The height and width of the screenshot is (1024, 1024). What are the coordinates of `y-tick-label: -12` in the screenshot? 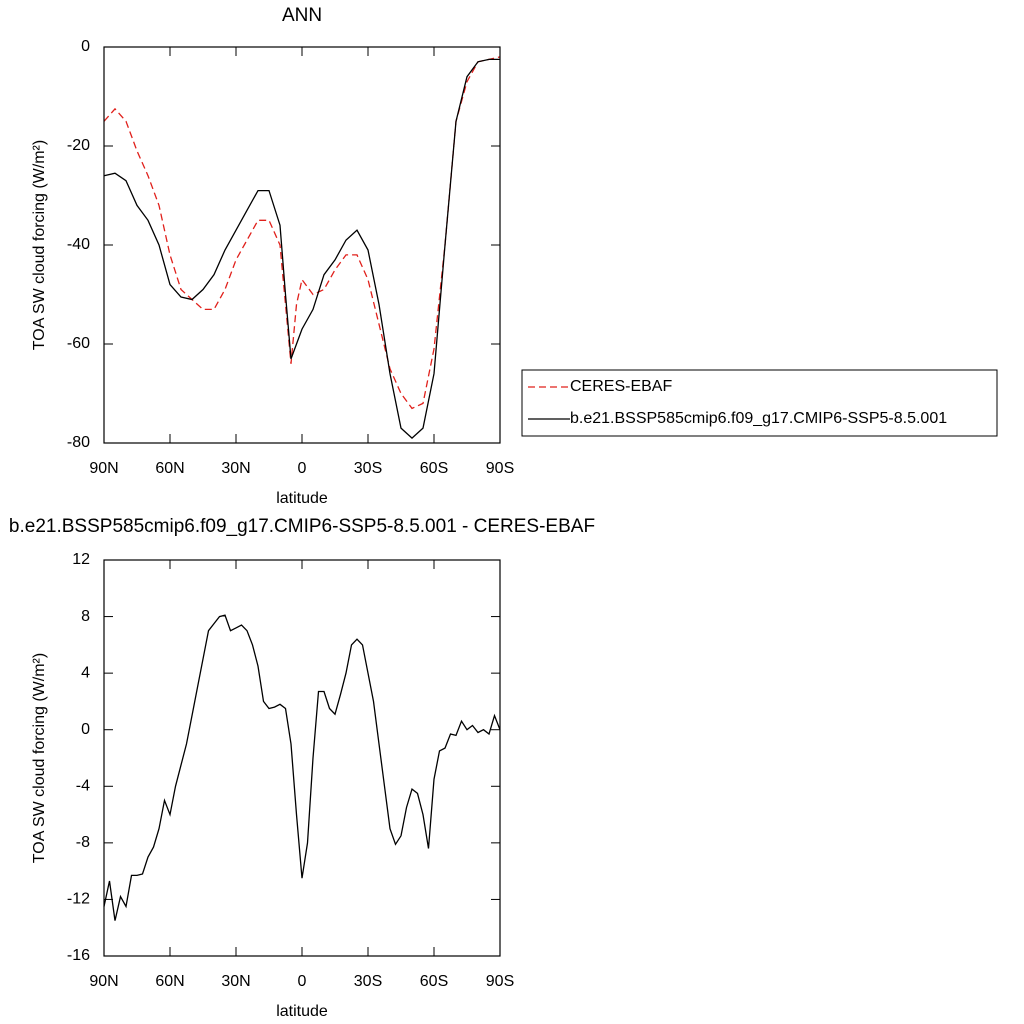 It's located at (78, 899).